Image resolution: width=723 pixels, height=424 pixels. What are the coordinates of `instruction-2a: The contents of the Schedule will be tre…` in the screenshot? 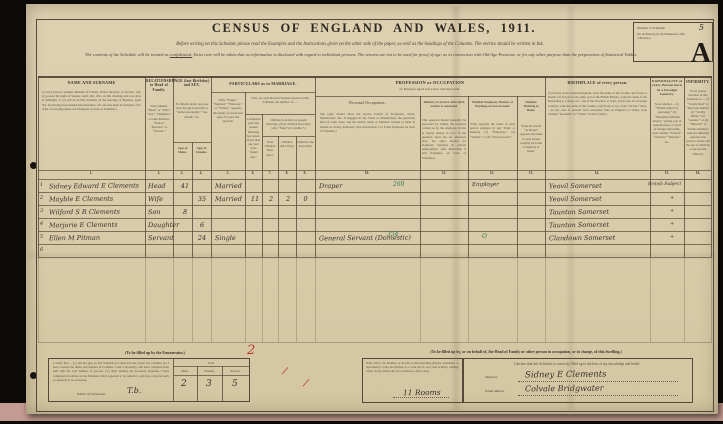 It's located at (127, 54).